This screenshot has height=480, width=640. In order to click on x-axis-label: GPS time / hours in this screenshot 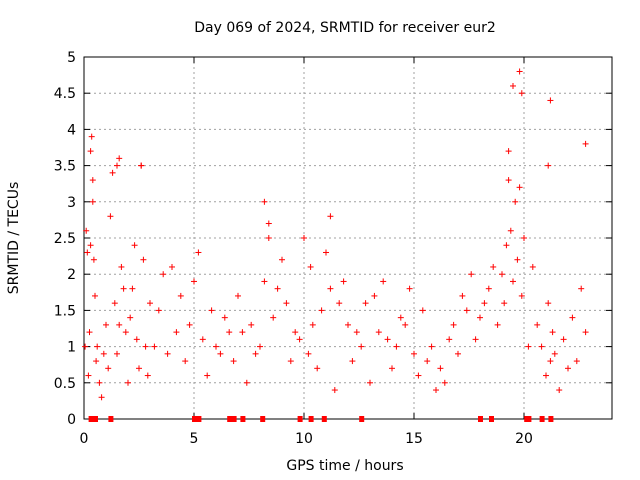, I will do `click(344, 466)`.